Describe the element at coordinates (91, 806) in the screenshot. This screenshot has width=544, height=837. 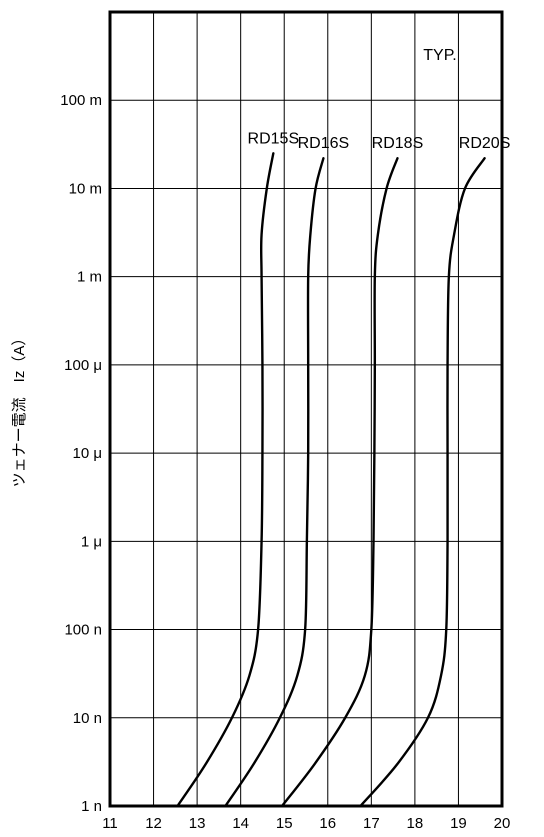
I see `y-tick-label: 1 n` at that location.